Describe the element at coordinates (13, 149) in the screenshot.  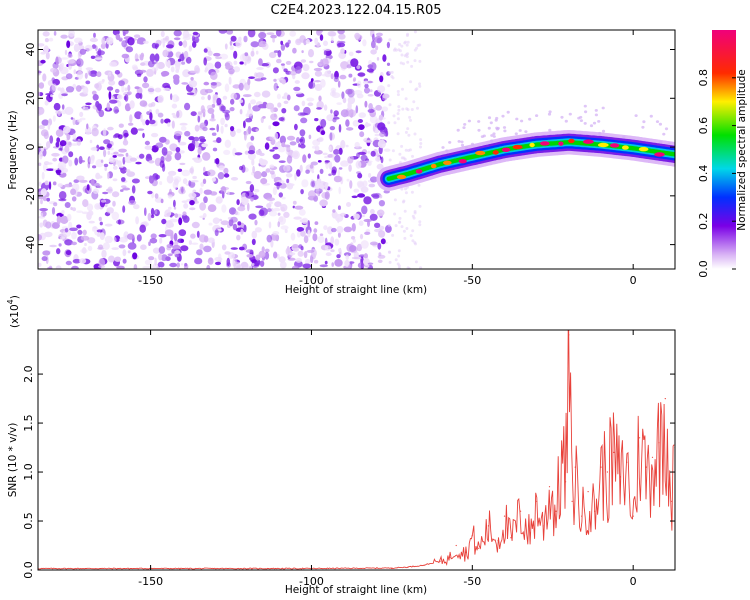
I see `heatmap-ylabel: Frequency (Hz)` at that location.